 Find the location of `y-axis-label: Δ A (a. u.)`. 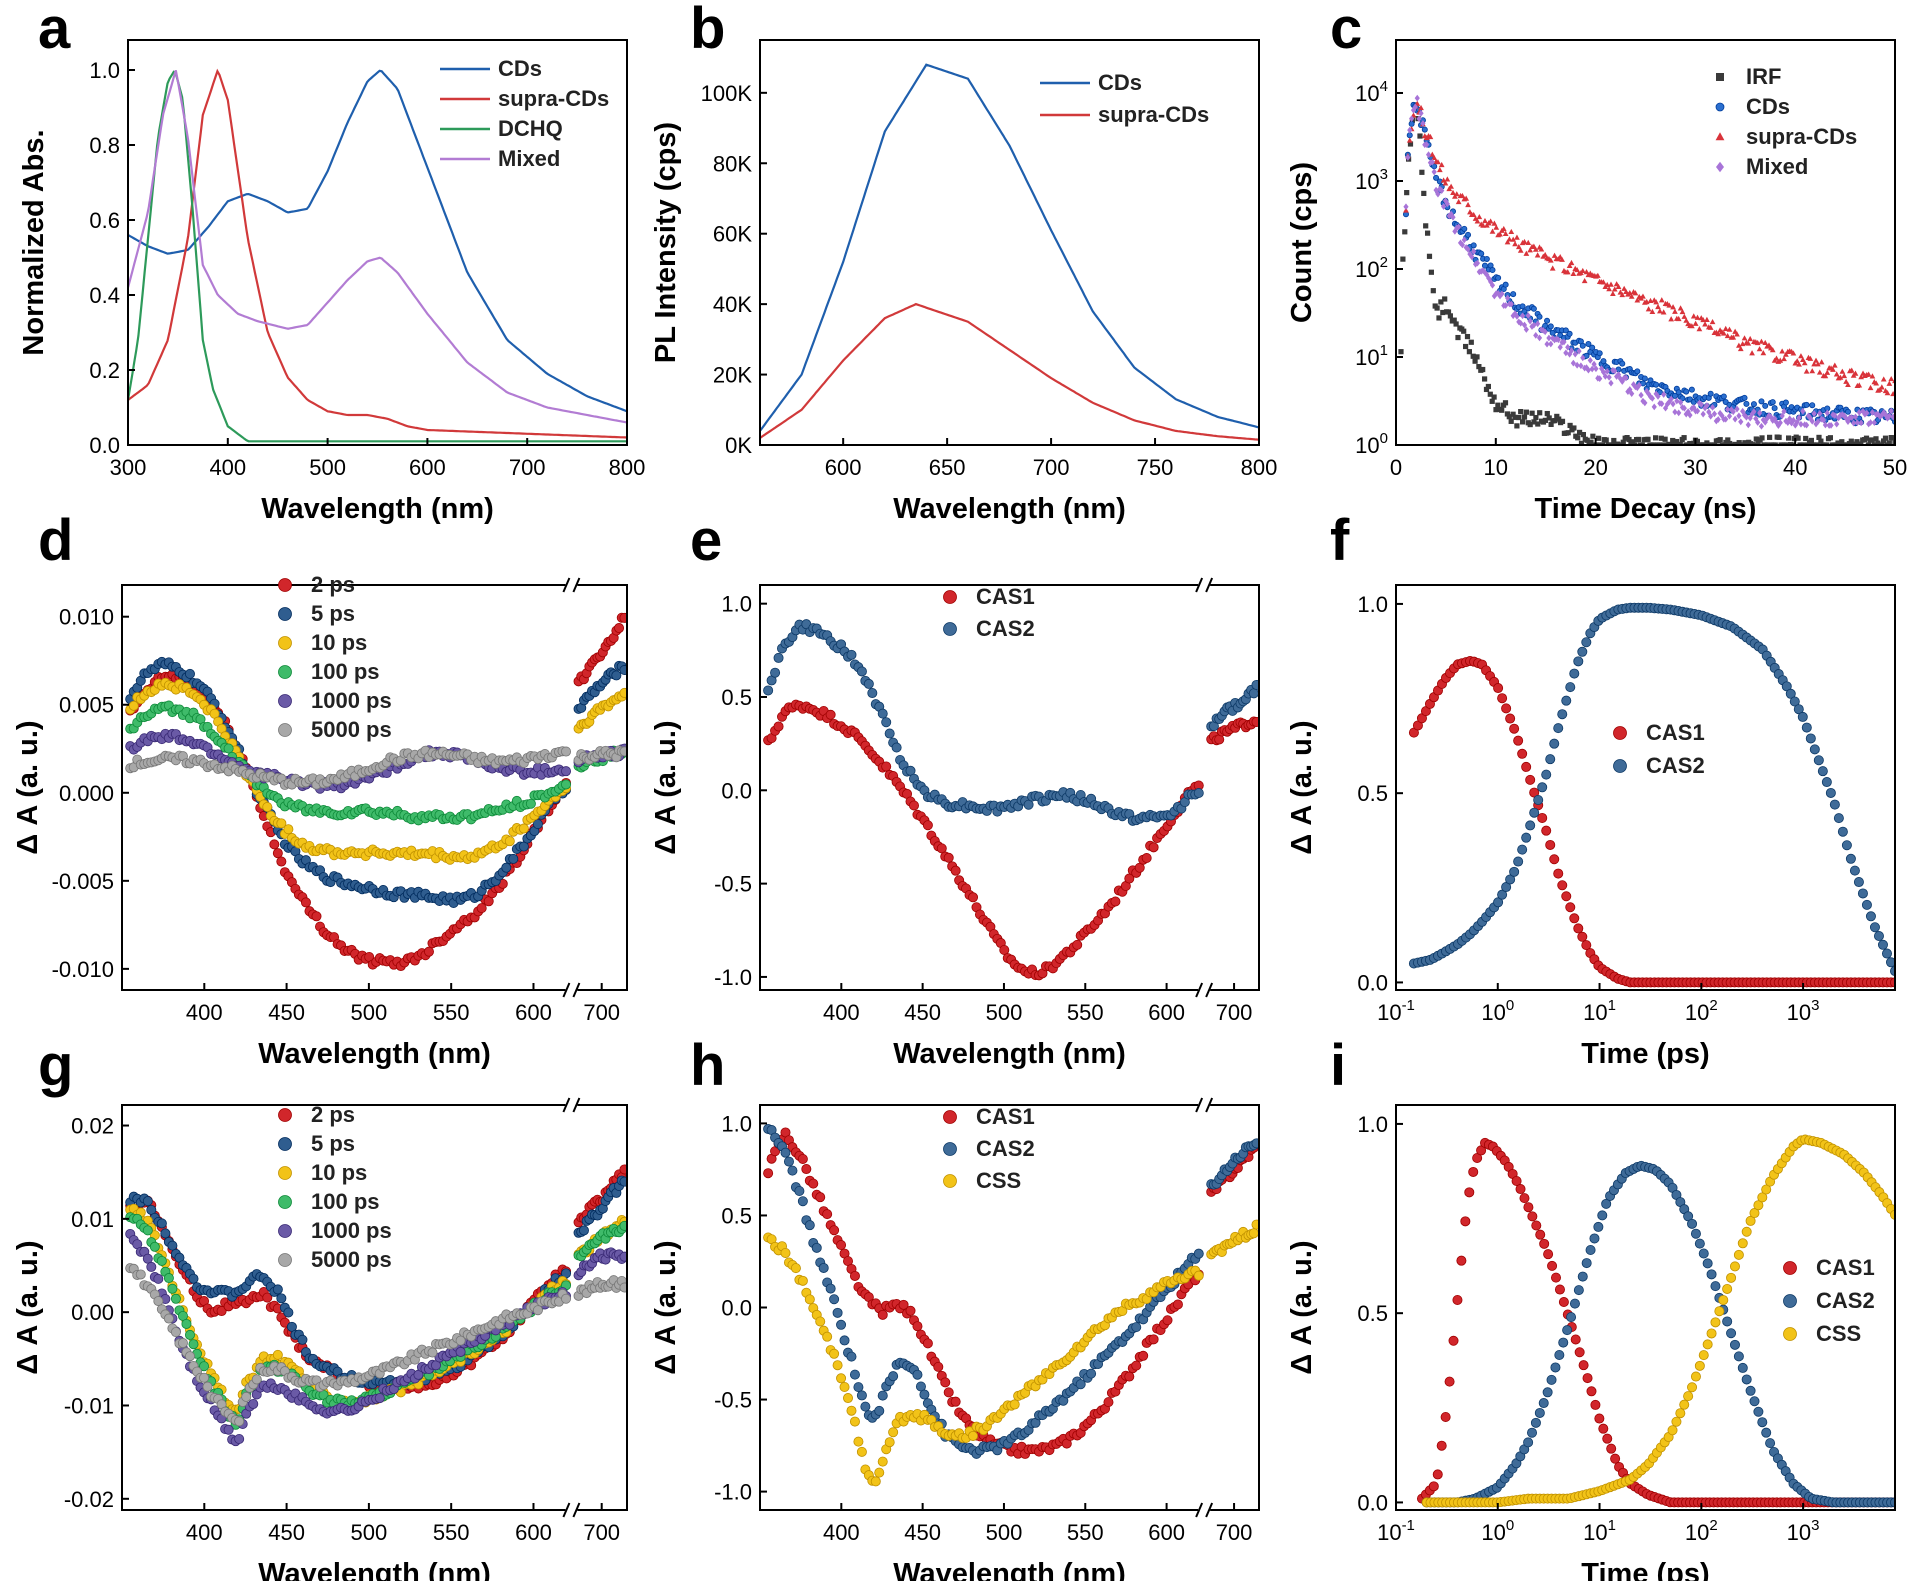

y-axis-label: Δ A (a. u.) is located at coordinates (666, 1307).